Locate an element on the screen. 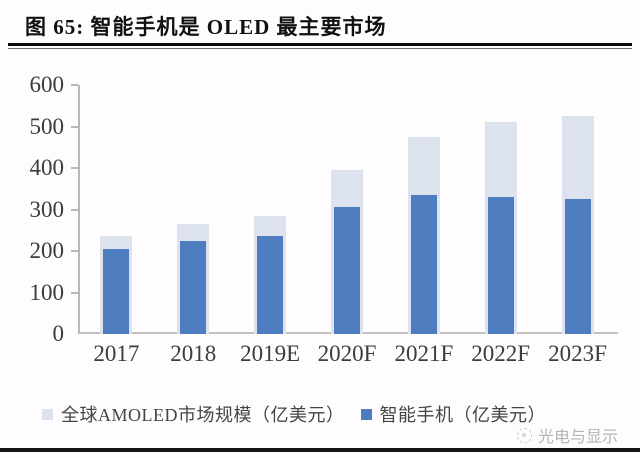 This screenshot has width=640, height=458. x-axis-label: 2021F is located at coordinates (424, 353).